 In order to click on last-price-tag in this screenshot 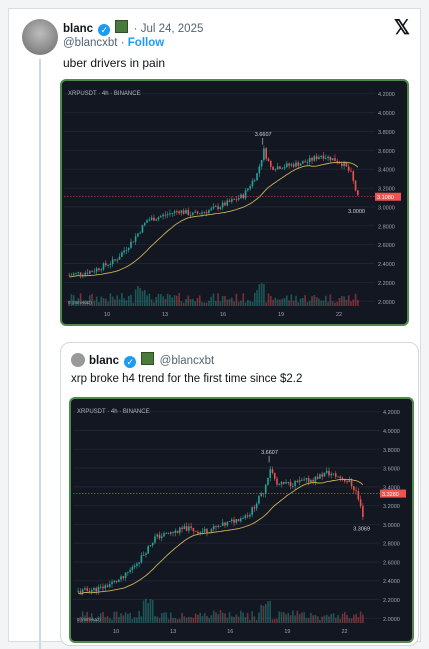, I will do `click(388, 196)`.